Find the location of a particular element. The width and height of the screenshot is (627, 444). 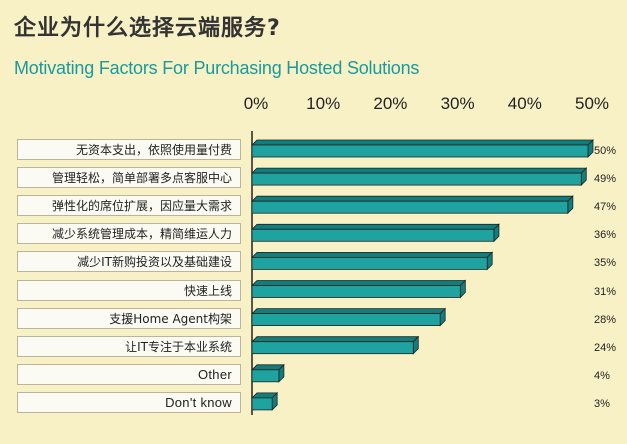

category-label: 管理轻松，简单部署多点客服中心 is located at coordinates (129, 178).